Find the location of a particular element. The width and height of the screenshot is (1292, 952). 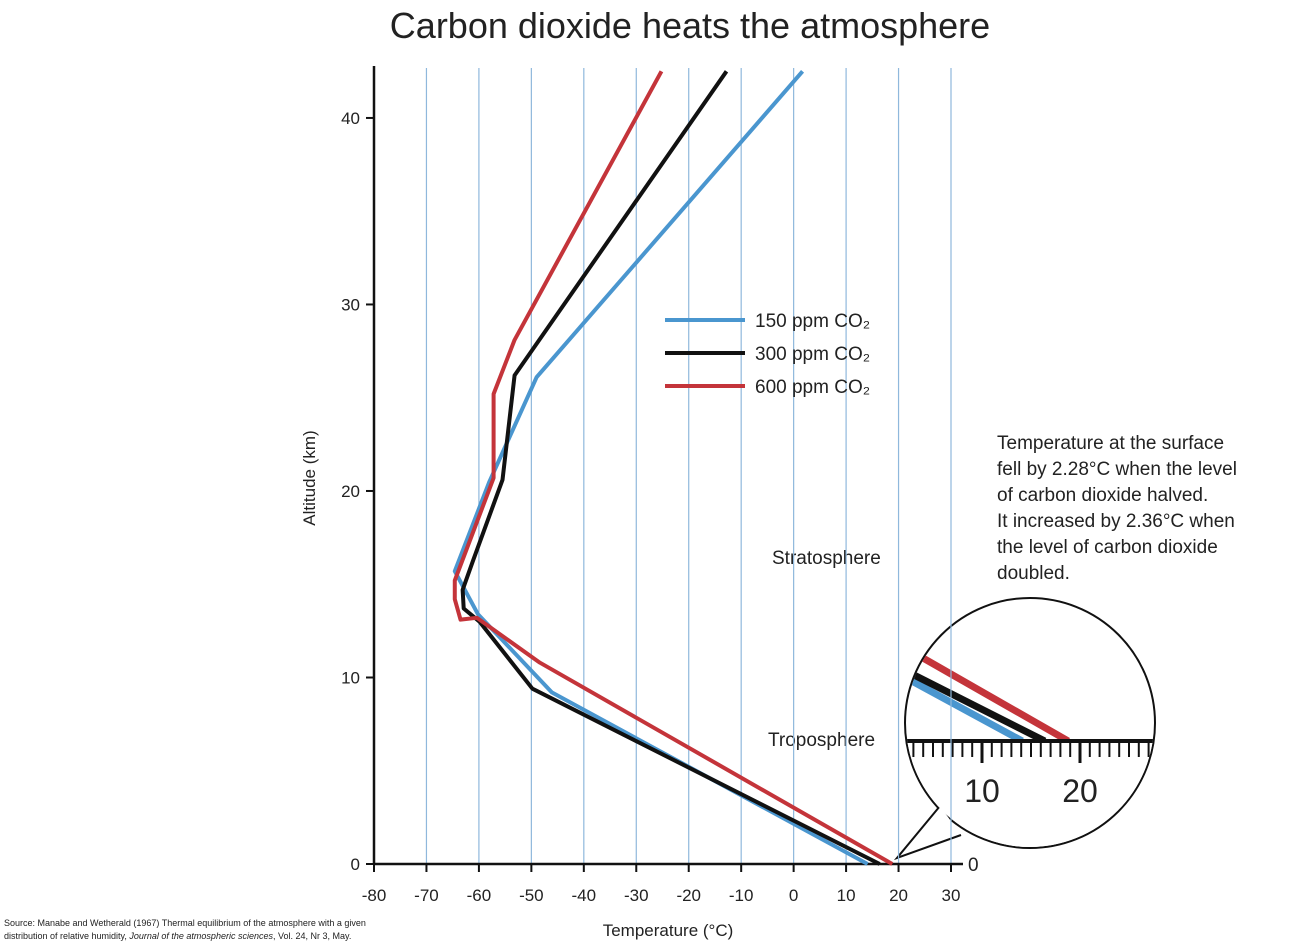

annotation-line: doubled. is located at coordinates (1033, 573).